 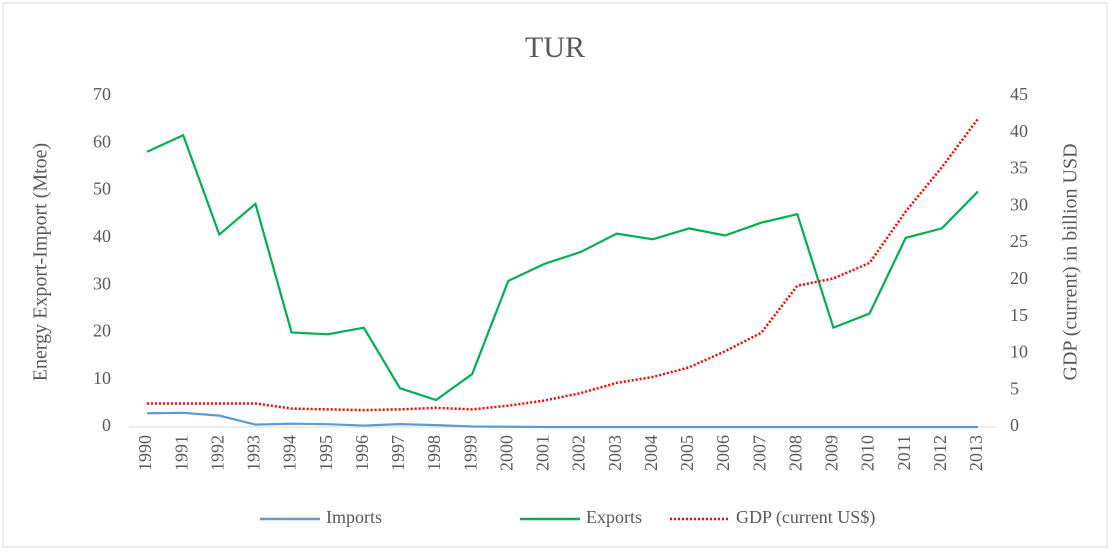 I want to click on x-tick-label: 1990, so click(x=145, y=453).